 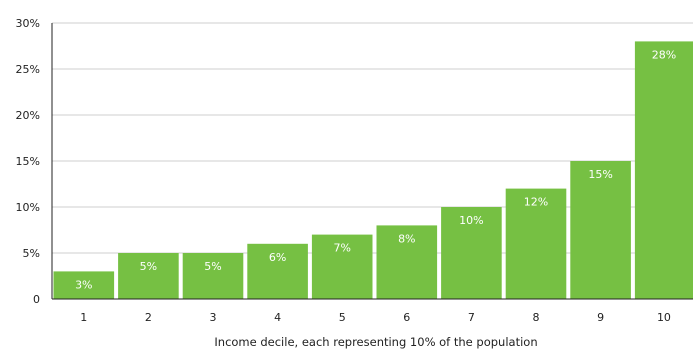 I want to click on x-tick-label: 4, so click(x=277, y=317).